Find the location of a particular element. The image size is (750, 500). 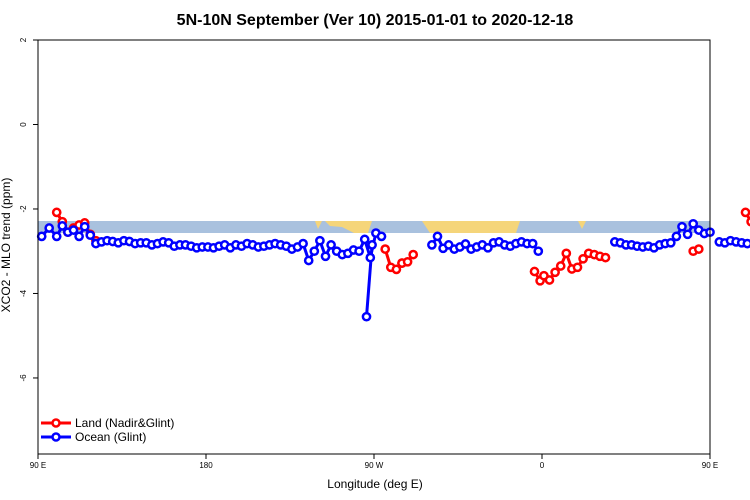

legend: Land (Nadir&Glint) Ocean (Glint) is located at coordinates (107, 430).